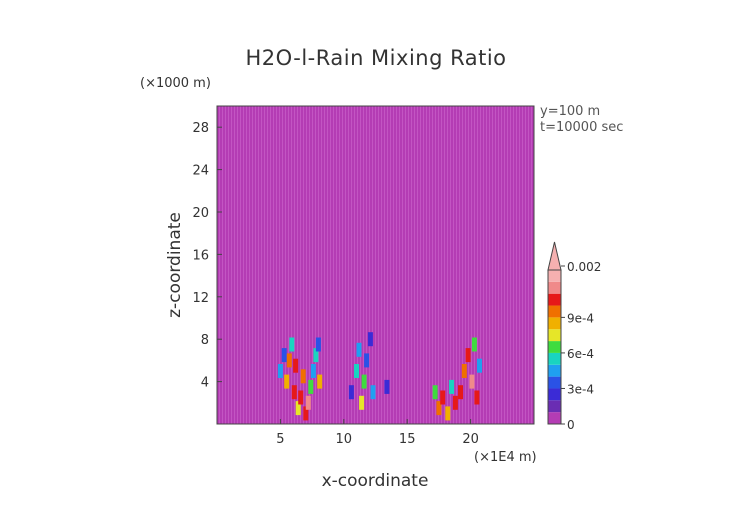 Image resolution: width=752 pixels, height=532 pixels. I want to click on colorbar-tick-label: 9e-4, so click(580, 318).